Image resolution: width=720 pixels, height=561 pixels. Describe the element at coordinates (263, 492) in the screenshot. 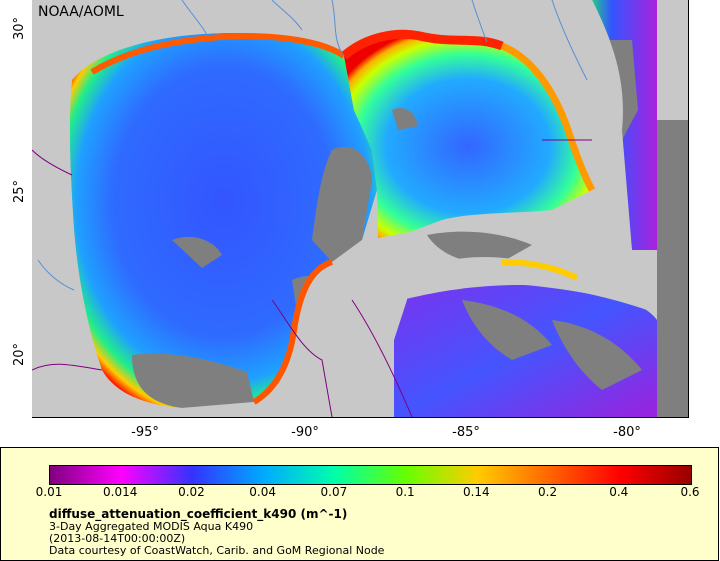

I see `colorbar-tick-label: 0.04` at that location.